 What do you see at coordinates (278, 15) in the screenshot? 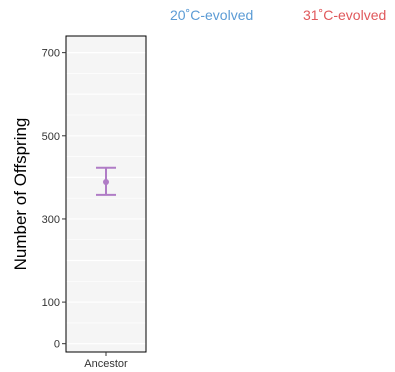
I see `legend: 20˚C-evolved 31˚C-evolved` at bounding box center [278, 15].